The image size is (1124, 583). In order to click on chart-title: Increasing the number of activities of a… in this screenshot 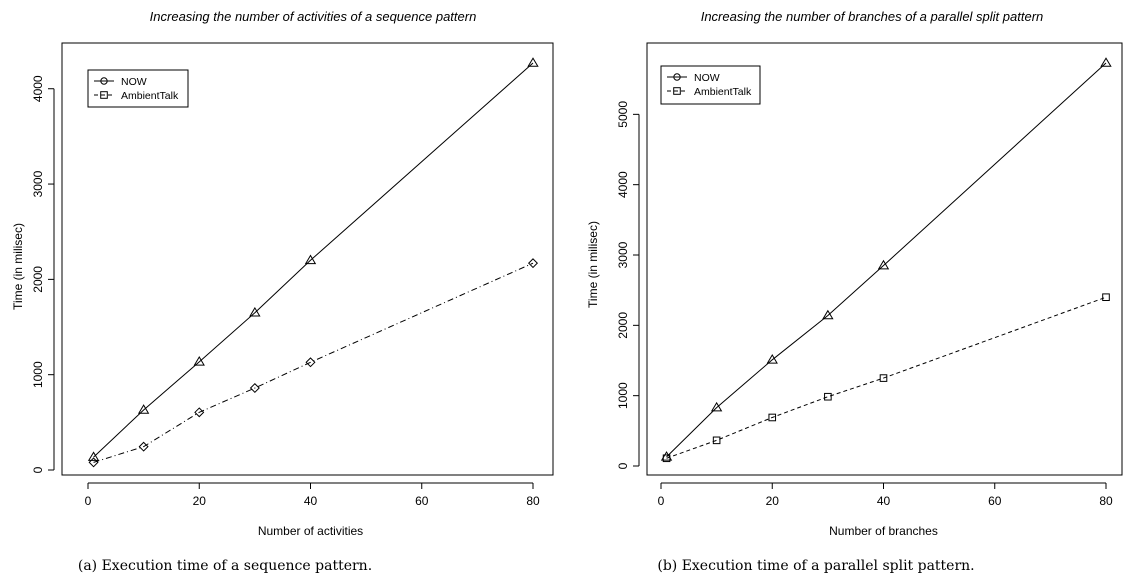, I will do `click(313, 16)`.